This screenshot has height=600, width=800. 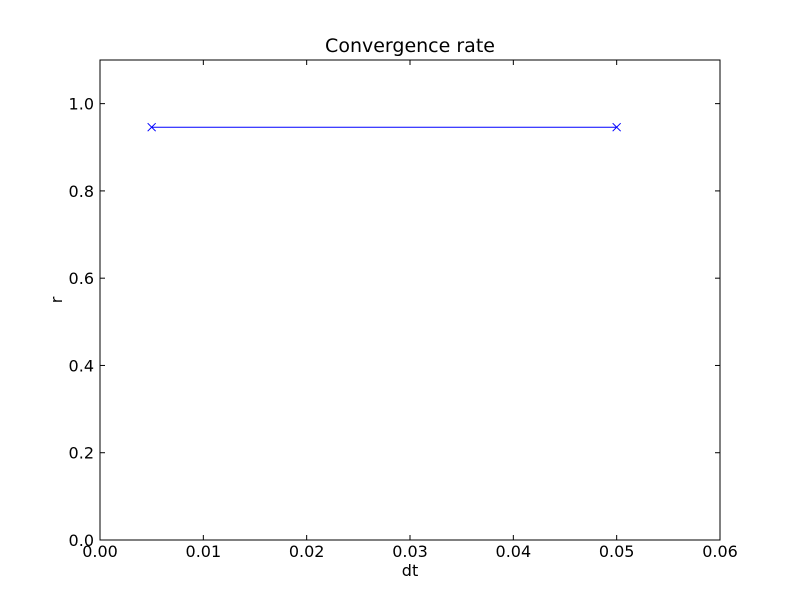 I want to click on y-tick-label: 0.4, so click(x=81, y=365).